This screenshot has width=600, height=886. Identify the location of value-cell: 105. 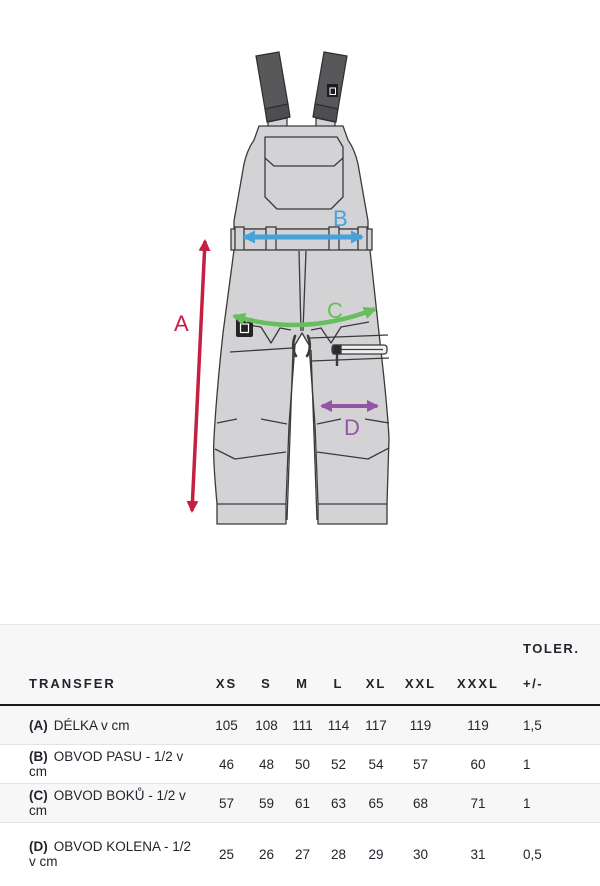
(226, 725).